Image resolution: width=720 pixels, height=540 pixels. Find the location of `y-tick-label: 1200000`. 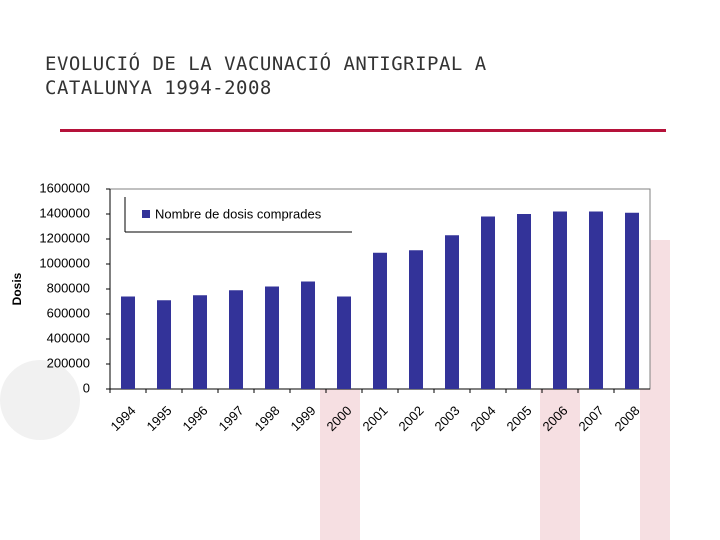

y-tick-label: 1200000 is located at coordinates (64, 237).